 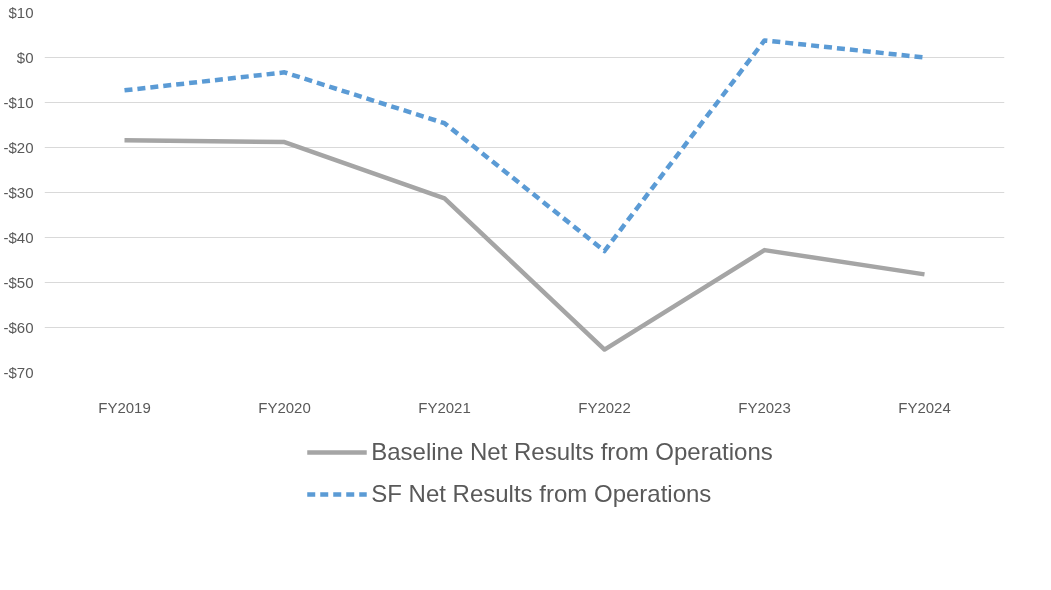 I want to click on y-tick-label: $0, so click(x=25, y=57).